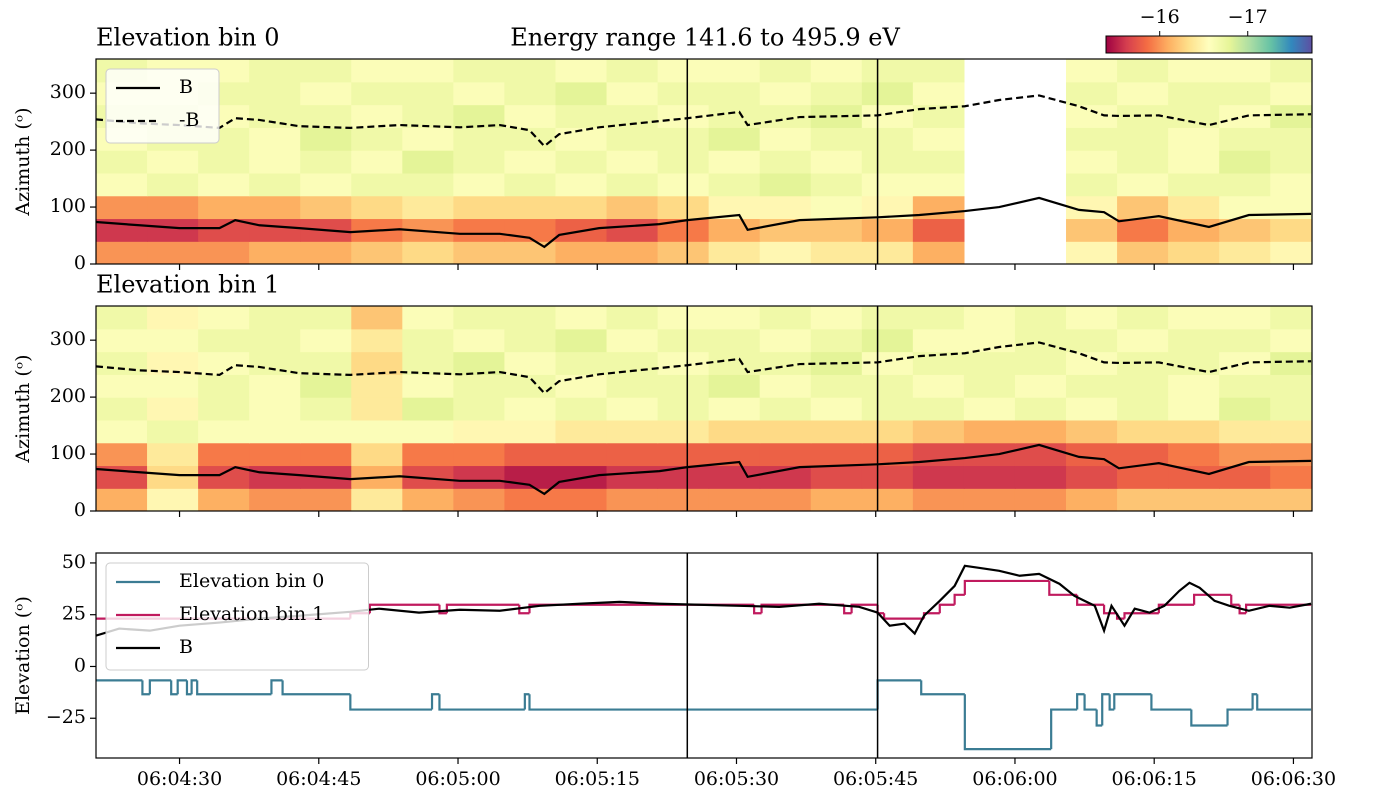 The image size is (1373, 796). I want to click on panel-title: Elevation bin 1, so click(188, 285).